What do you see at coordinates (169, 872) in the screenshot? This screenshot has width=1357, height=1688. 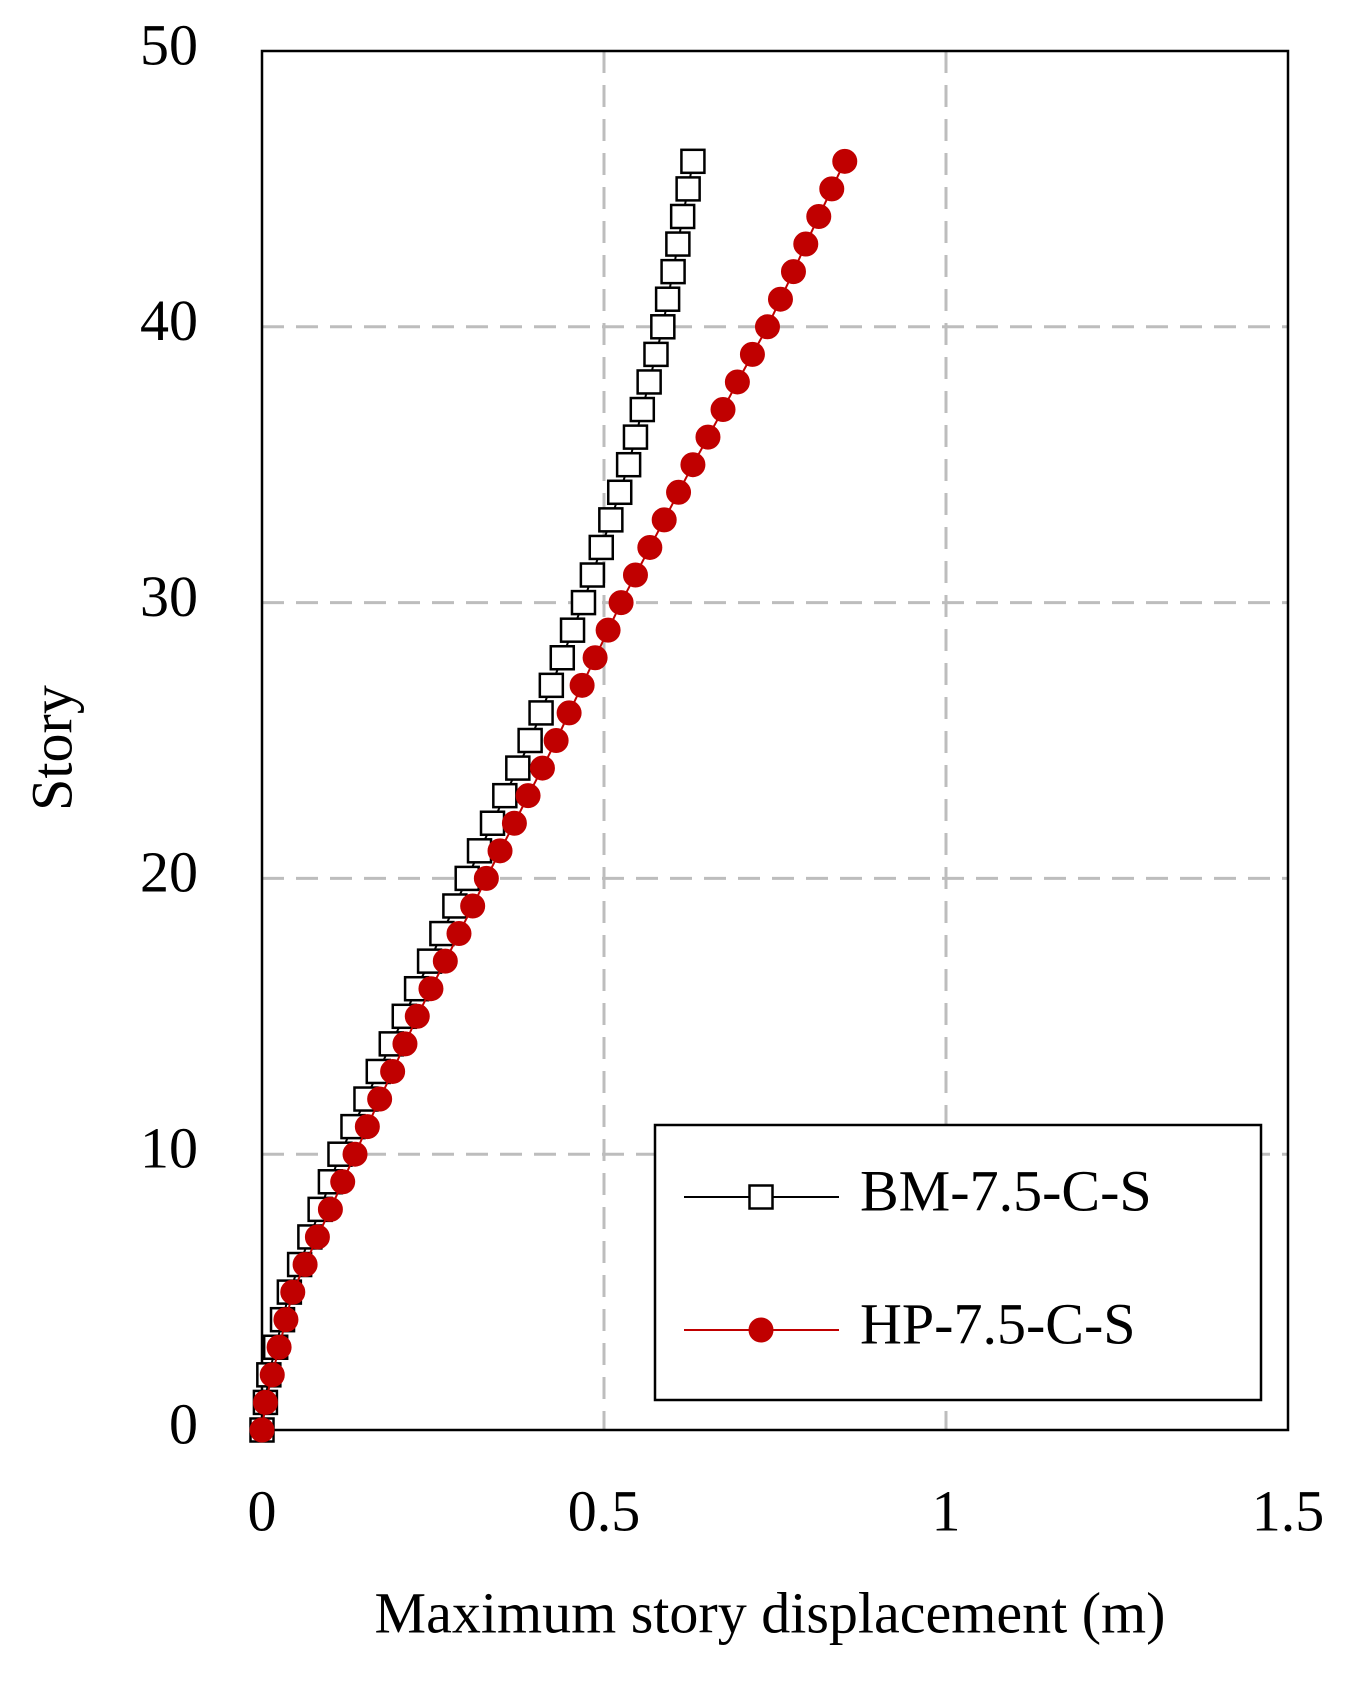 I see `y-tick-label: 20` at bounding box center [169, 872].